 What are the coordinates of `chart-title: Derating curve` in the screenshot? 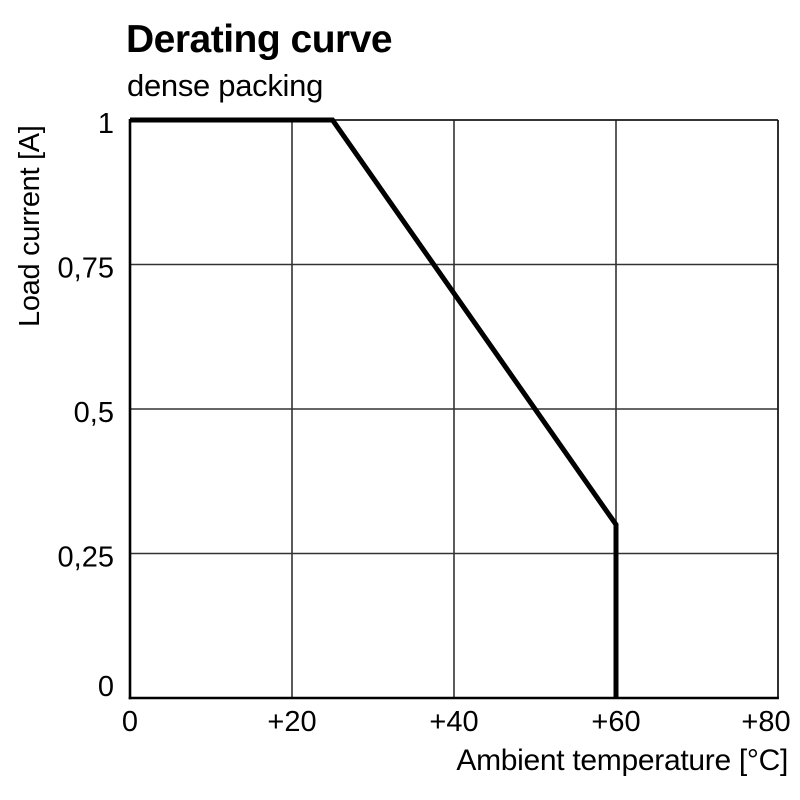 It's located at (259, 39).